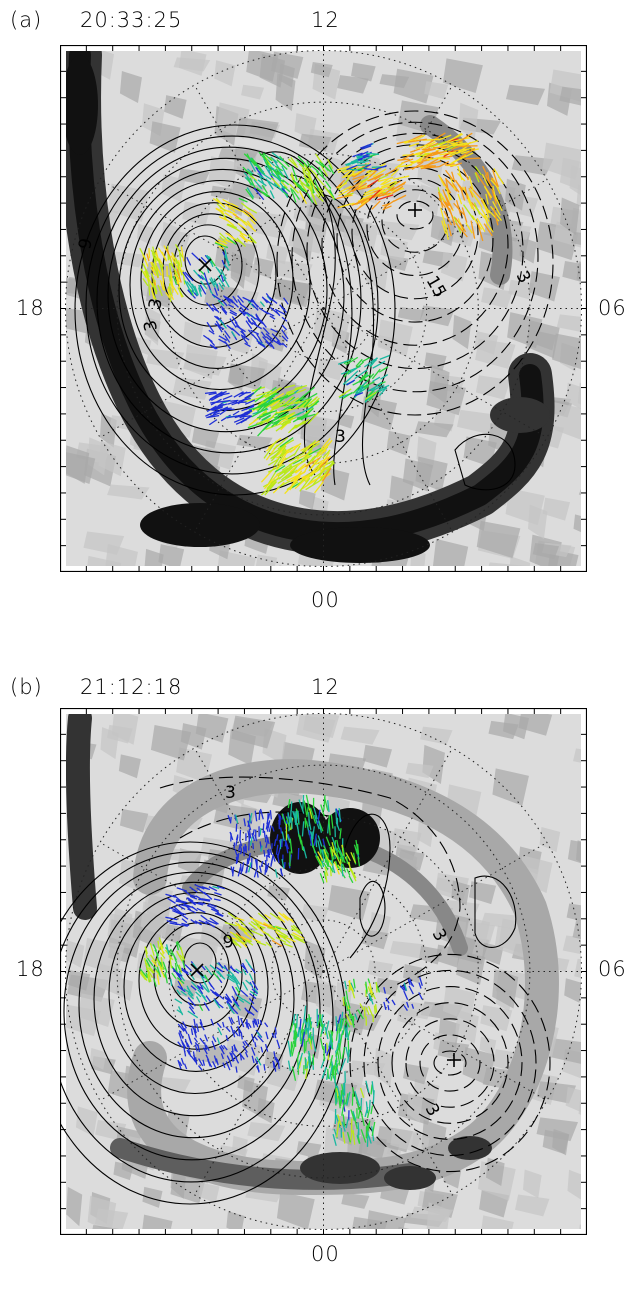  What do you see at coordinates (26, 20) in the screenshot?
I see `panel-label: (a)` at bounding box center [26, 20].